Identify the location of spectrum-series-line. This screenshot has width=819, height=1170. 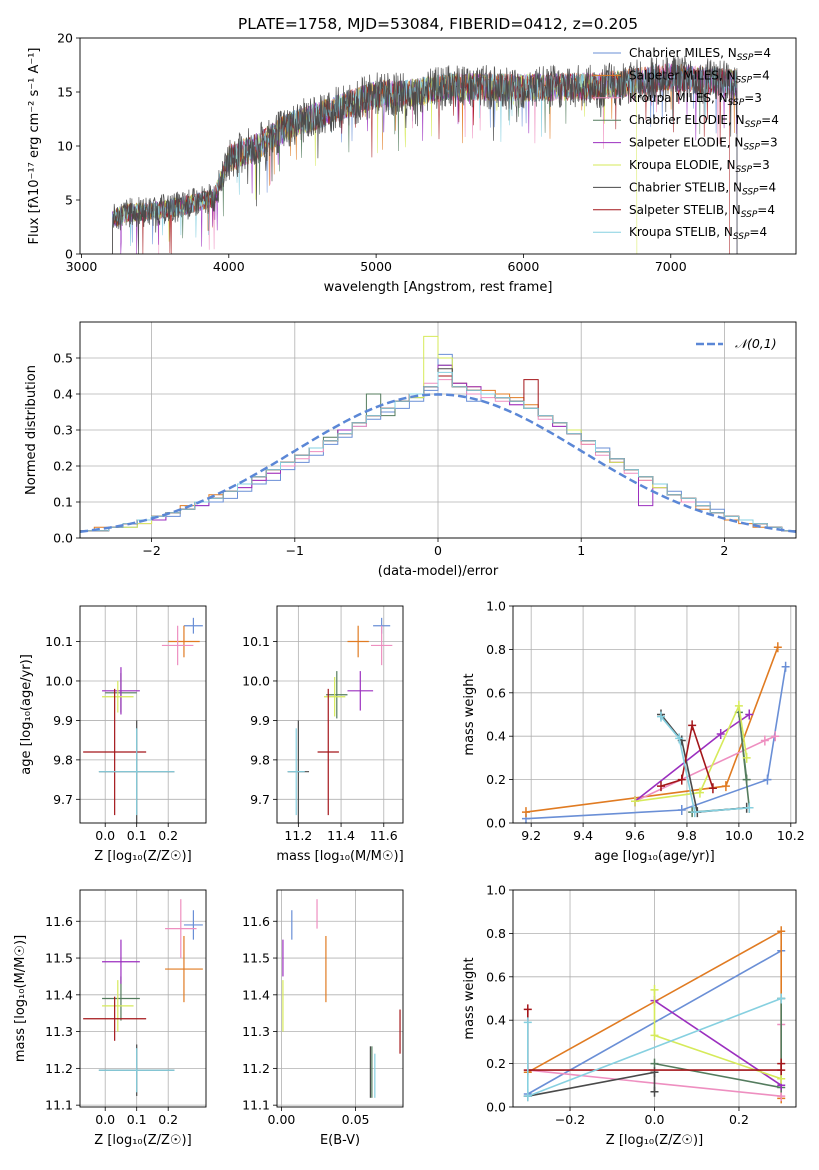
(425, 154).